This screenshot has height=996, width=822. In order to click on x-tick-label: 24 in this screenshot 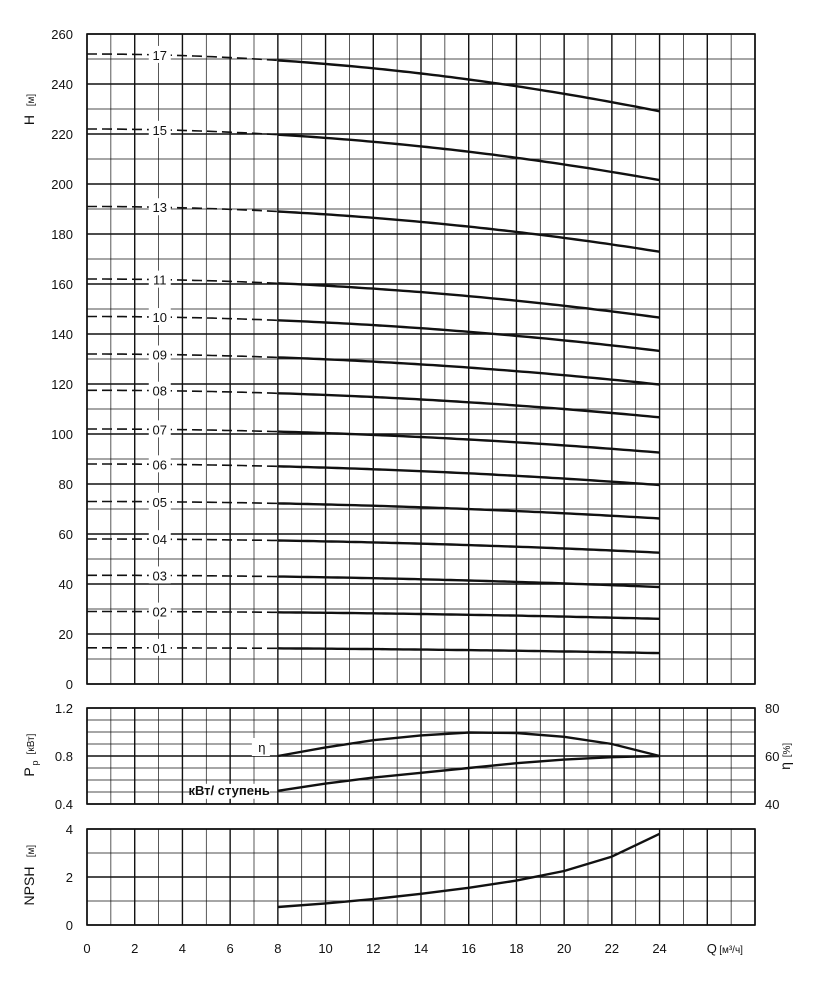, I will do `click(659, 948)`.